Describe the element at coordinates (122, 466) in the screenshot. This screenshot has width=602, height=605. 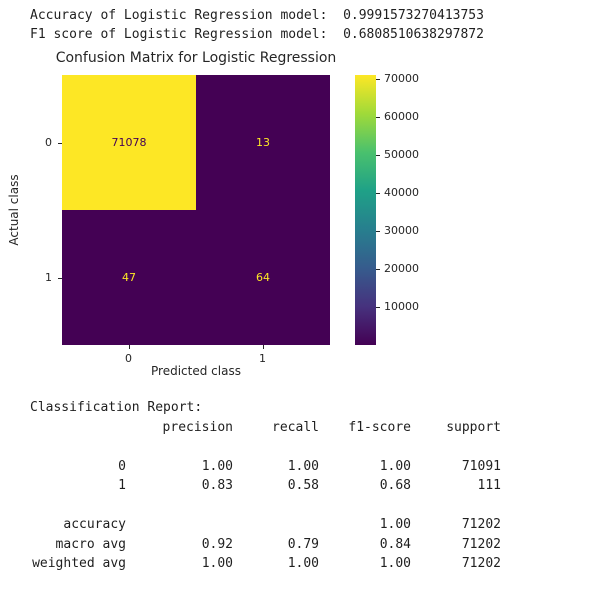
I see `report-row-label: 0` at that location.